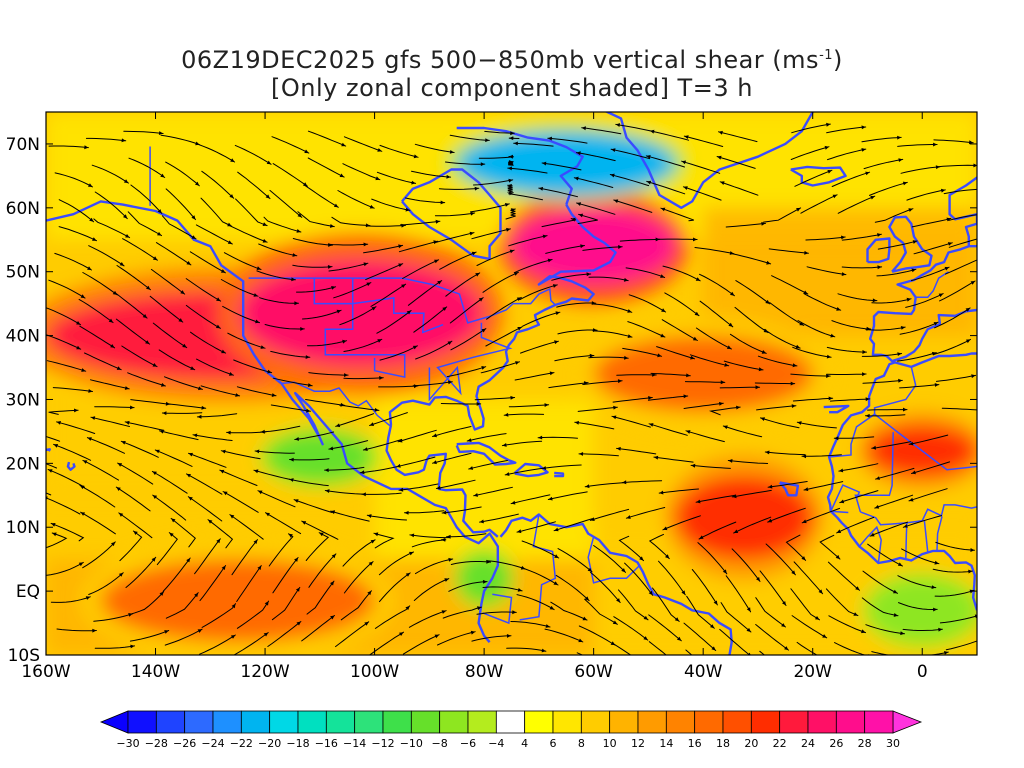  What do you see at coordinates (826, 55) in the screenshot?
I see `title-exponent: -1` at bounding box center [826, 55].